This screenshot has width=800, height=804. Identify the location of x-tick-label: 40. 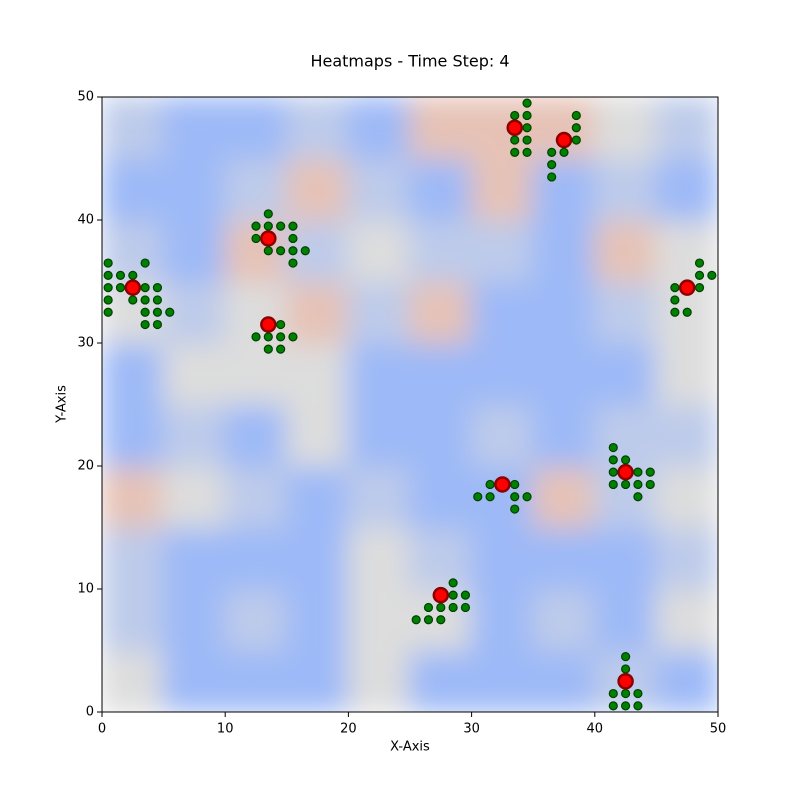
(595, 729).